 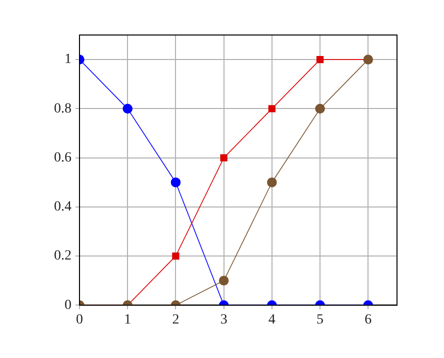 I want to click on x-tick-label: 0, so click(x=79, y=320).